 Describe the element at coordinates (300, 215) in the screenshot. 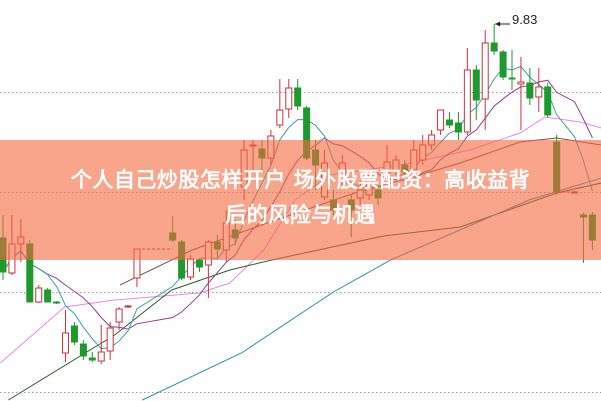

I see `title-line-2: 后的风险与机遇` at that location.